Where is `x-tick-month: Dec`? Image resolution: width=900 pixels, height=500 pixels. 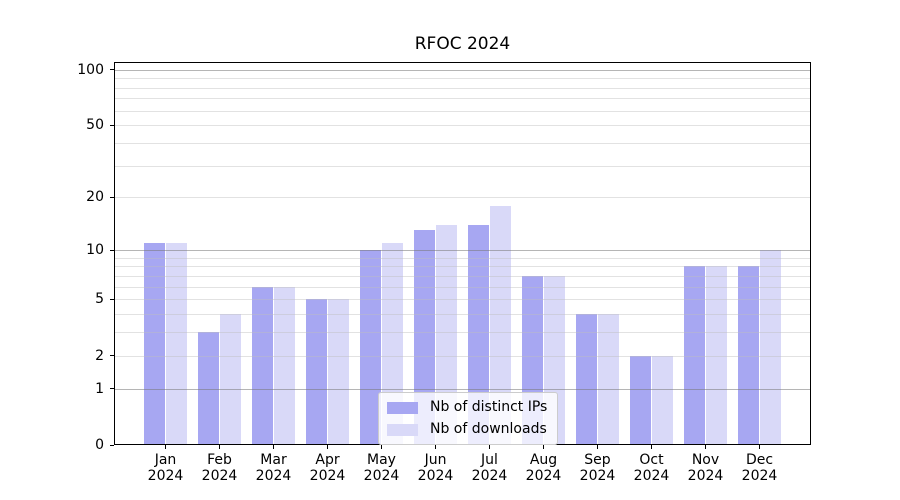 x-tick-month: Dec is located at coordinates (759, 460).